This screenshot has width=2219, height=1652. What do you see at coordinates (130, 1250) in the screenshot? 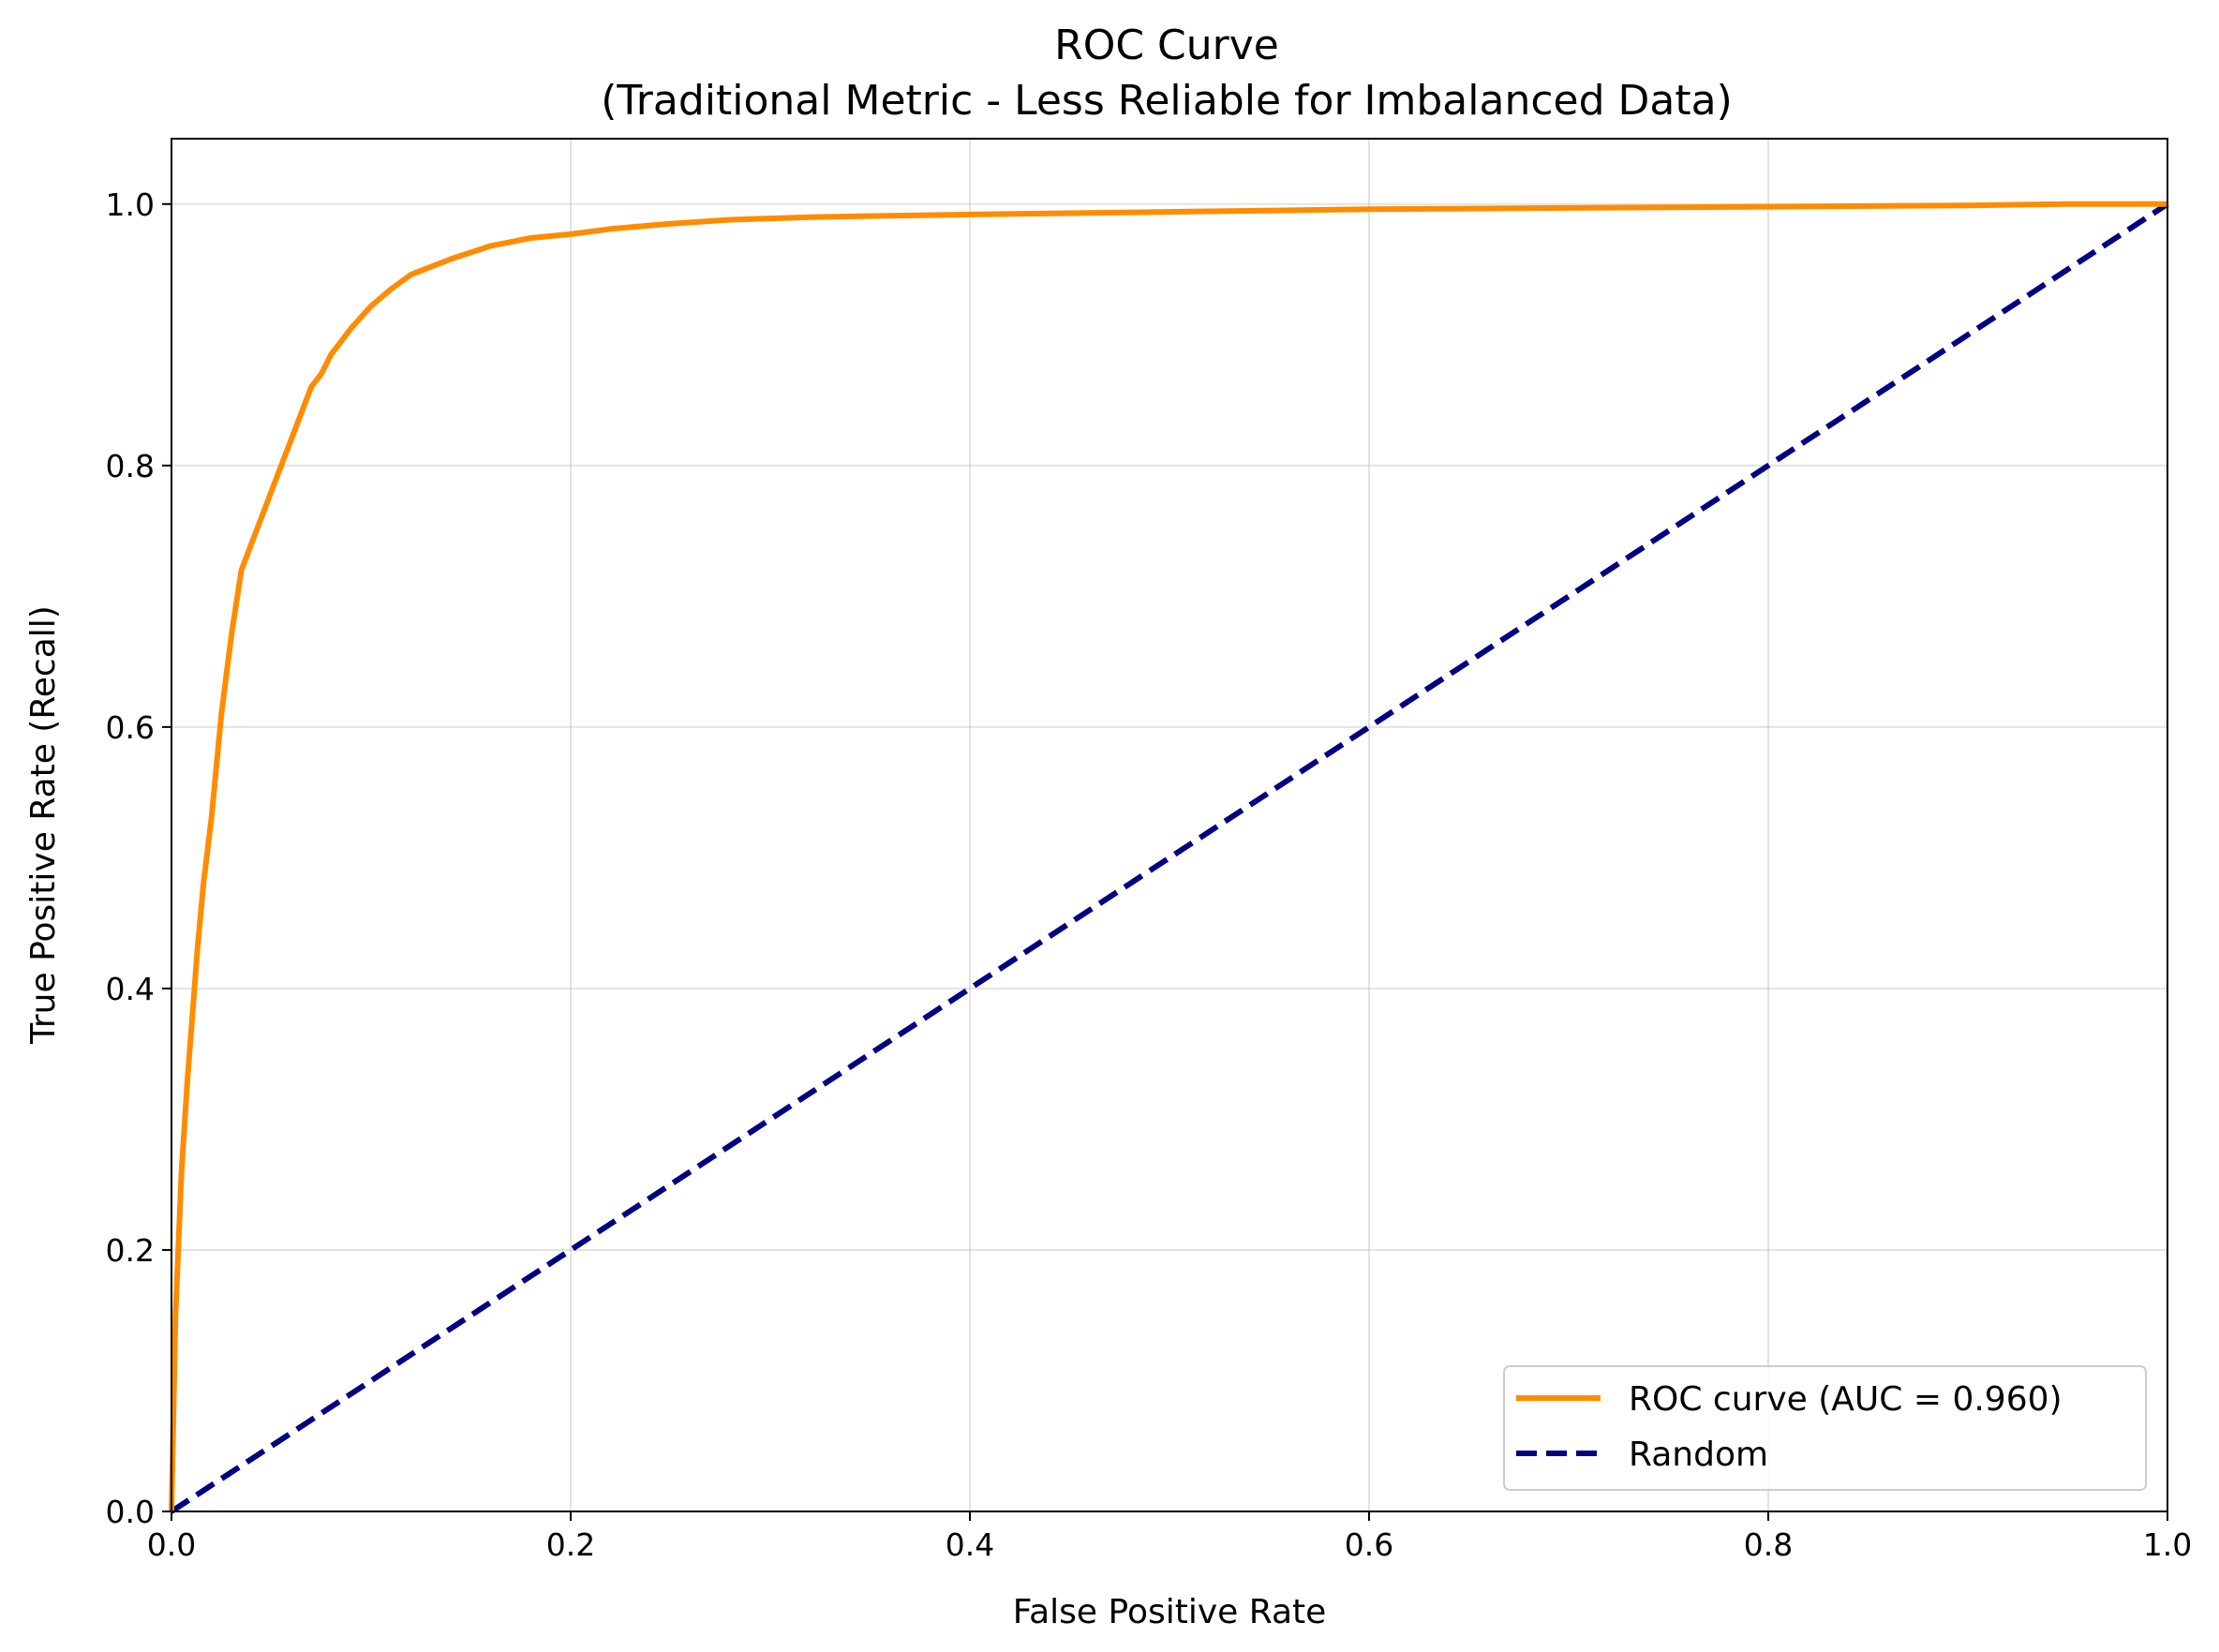
I see `y-tick-label: 0.2` at bounding box center [130, 1250].